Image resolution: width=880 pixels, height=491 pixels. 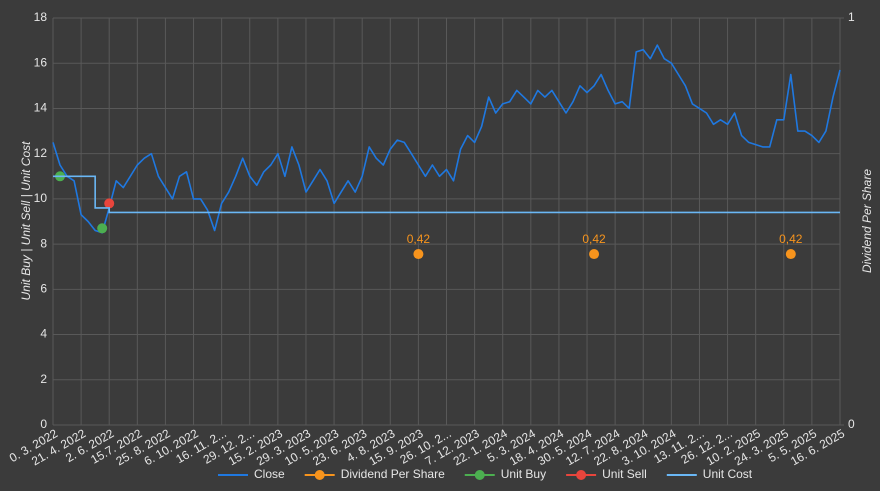 I want to click on y-tick-label: 10, so click(x=41, y=198).